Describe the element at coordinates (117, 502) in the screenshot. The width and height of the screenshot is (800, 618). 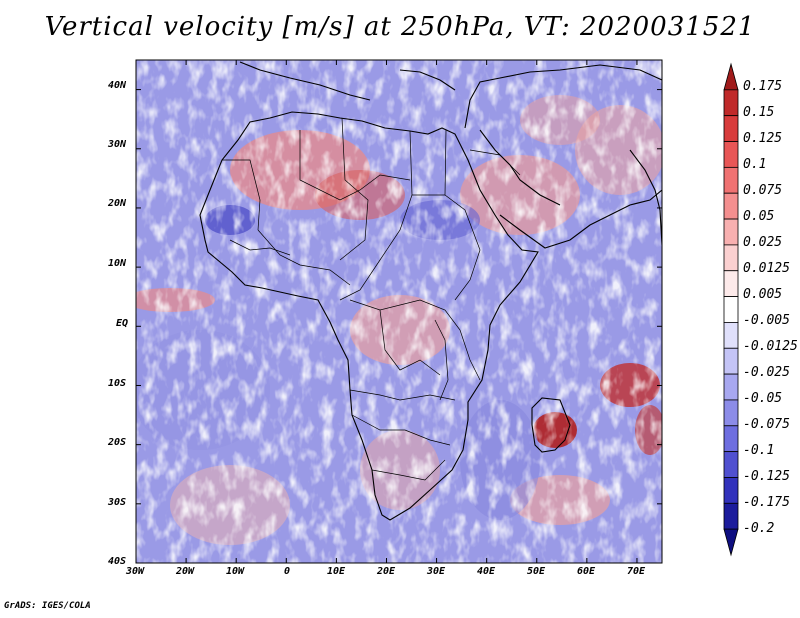
I see `lat-label-30S: 30S` at that location.